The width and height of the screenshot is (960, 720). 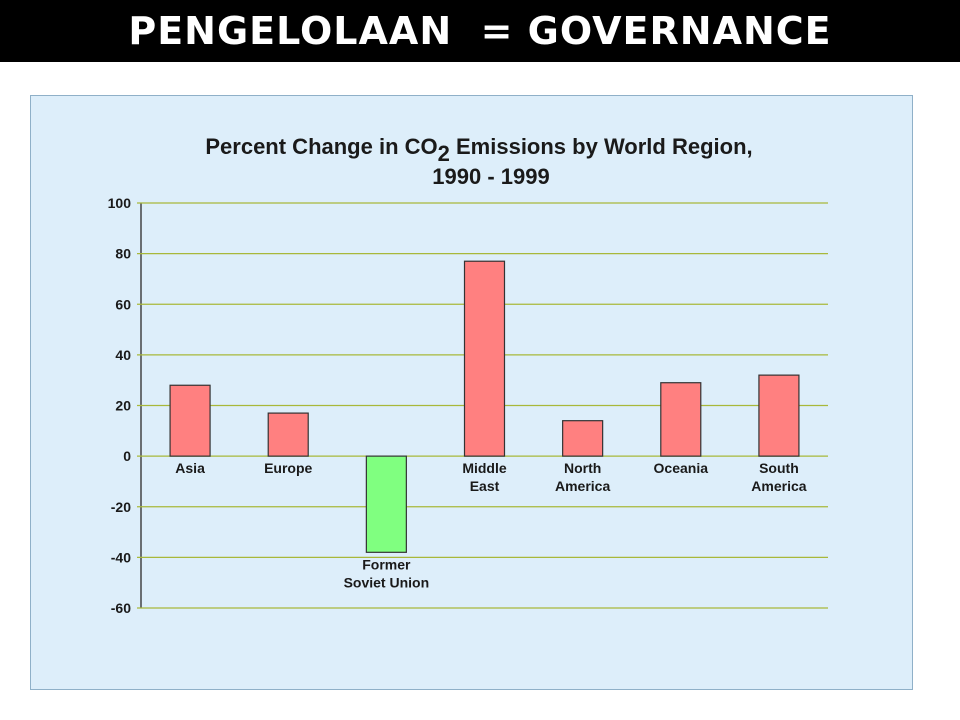 I want to click on y-tick-label: 80, so click(x=123, y=254).